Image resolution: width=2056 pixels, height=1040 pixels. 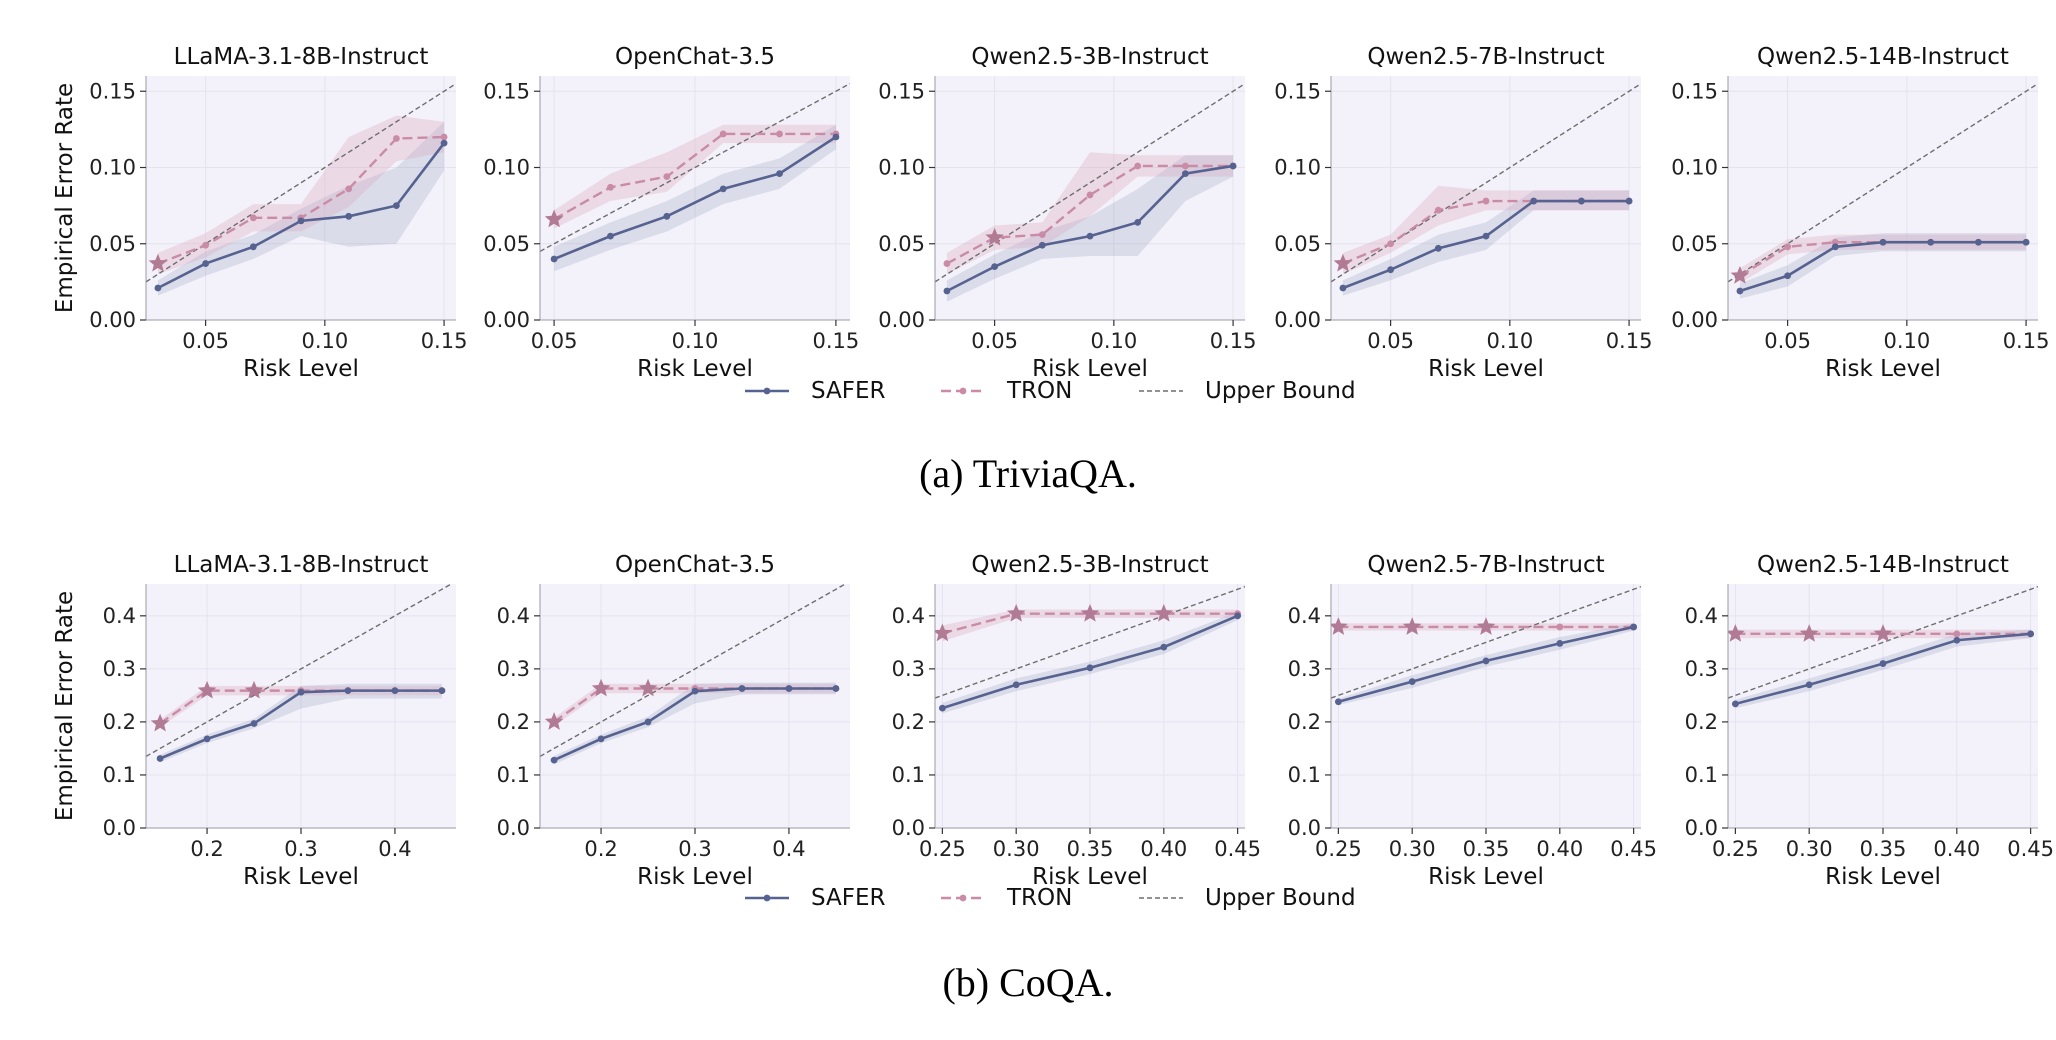 I want to click on x-tick-label: 0.40, so click(x=1956, y=849).